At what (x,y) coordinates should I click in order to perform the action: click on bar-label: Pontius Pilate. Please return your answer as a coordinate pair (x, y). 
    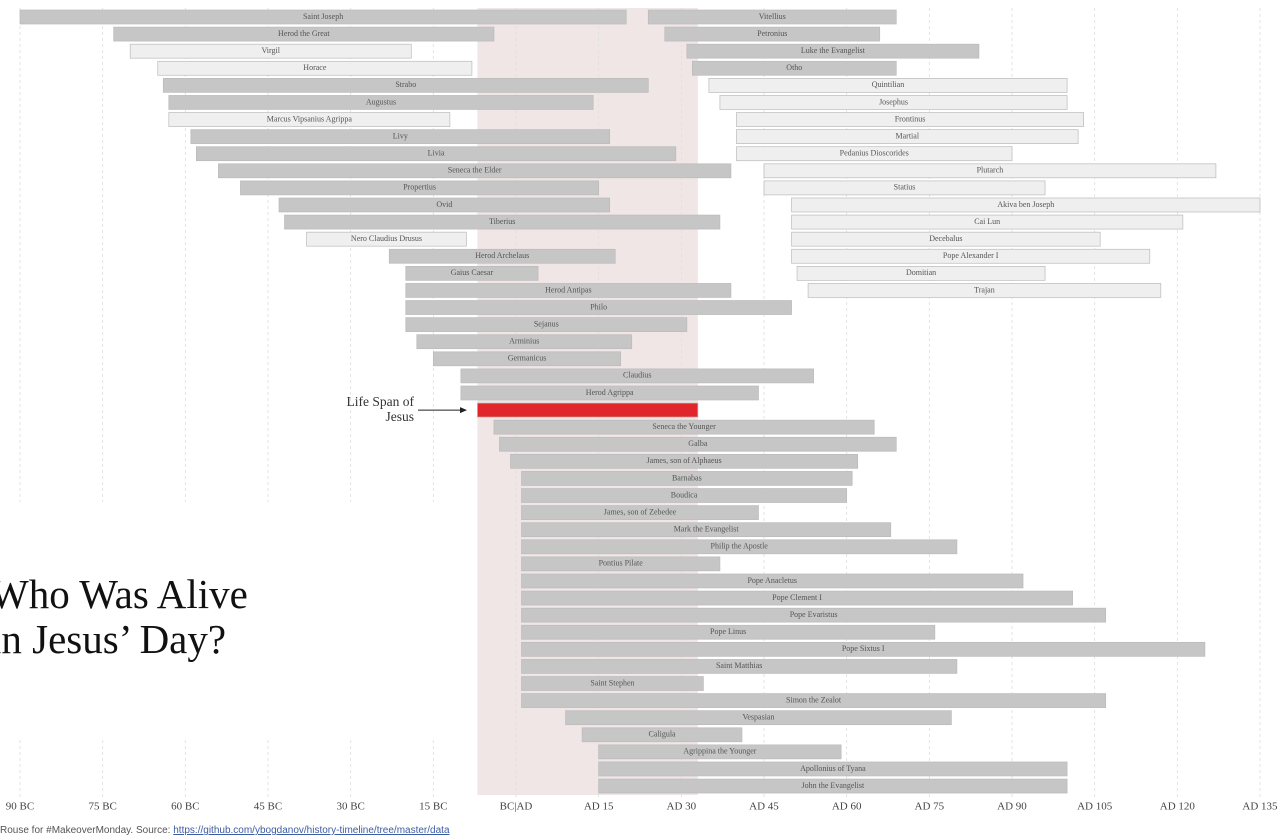
    Looking at the image, I should click on (621, 563).